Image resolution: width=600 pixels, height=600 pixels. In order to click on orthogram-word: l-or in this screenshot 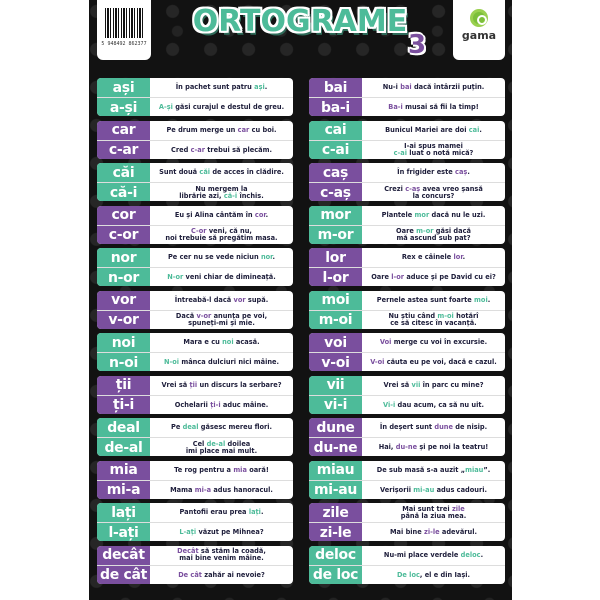, I will do `click(335, 277)`.